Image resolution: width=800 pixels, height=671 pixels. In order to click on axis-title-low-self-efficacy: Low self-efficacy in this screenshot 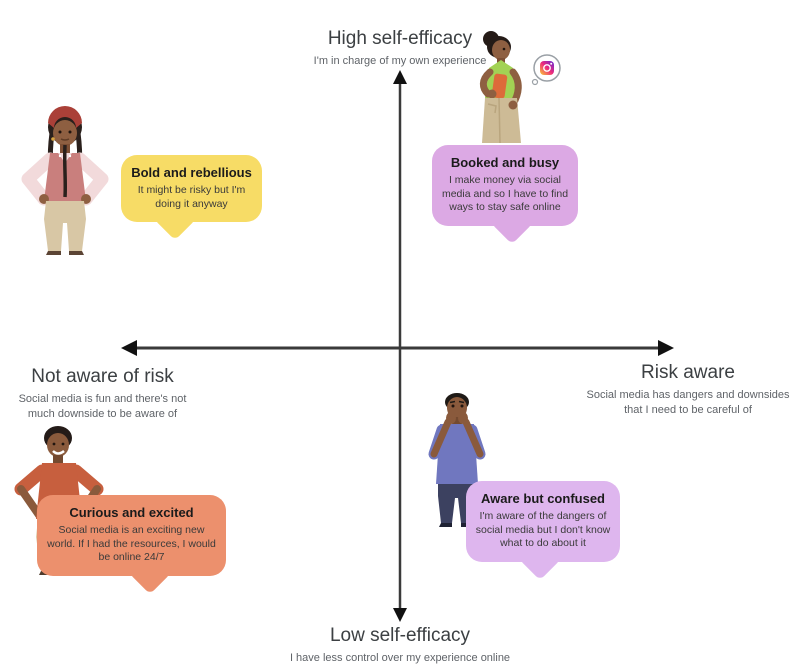, I will do `click(400, 635)`.